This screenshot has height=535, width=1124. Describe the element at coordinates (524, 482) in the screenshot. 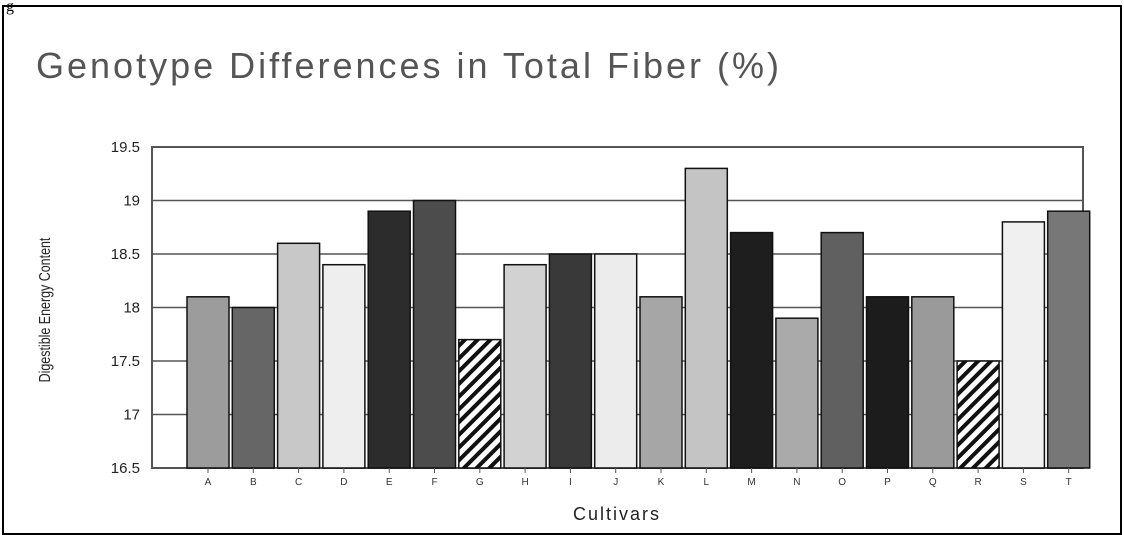

I see `x-tick-label: H` at that location.